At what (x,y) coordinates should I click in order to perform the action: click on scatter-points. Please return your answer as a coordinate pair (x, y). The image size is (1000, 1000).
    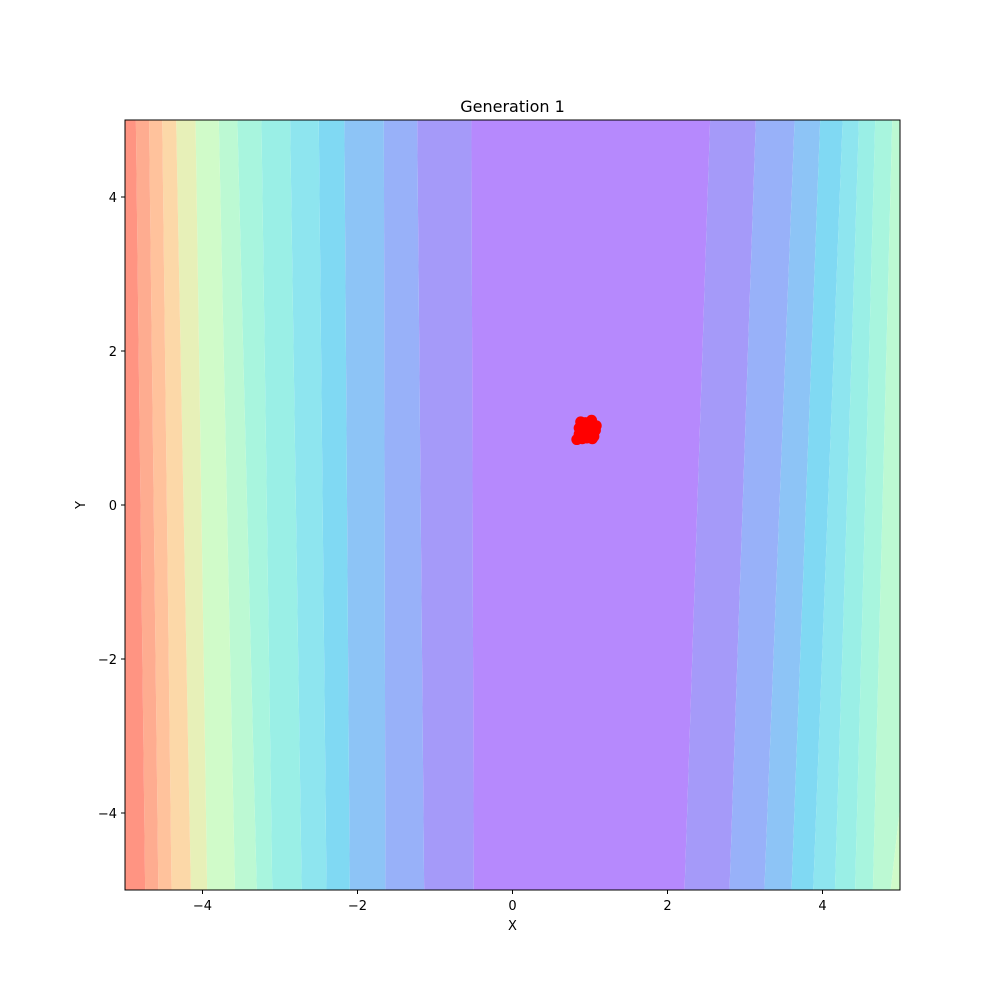
    Looking at the image, I should click on (586, 430).